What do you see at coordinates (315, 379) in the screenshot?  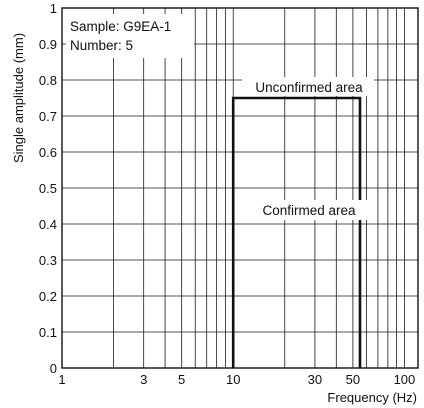 I see `x-tick-label: 30` at bounding box center [315, 379].